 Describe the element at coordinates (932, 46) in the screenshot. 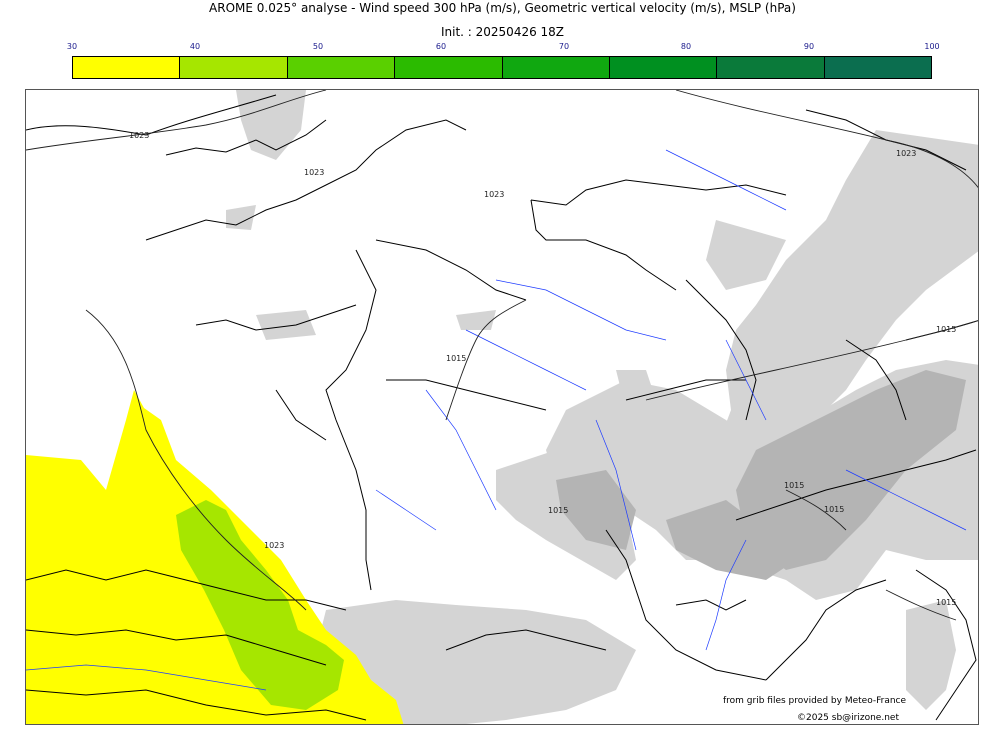

I see `colorbar-tick: 100` at that location.